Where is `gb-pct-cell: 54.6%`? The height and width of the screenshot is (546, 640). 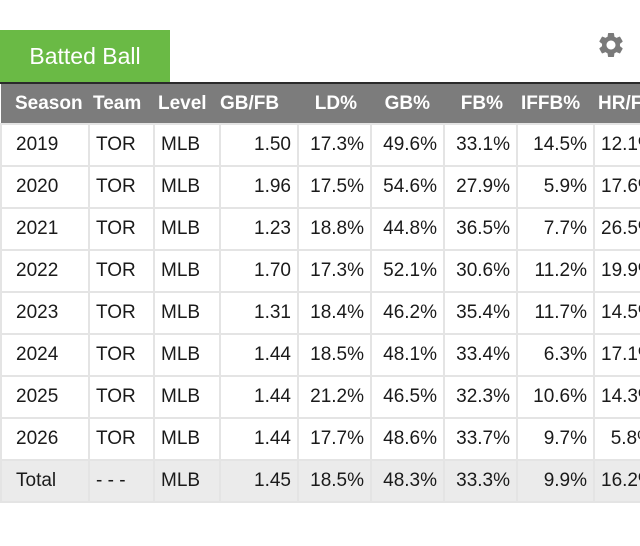
gb-pct-cell: 54.6% is located at coordinates (407, 187).